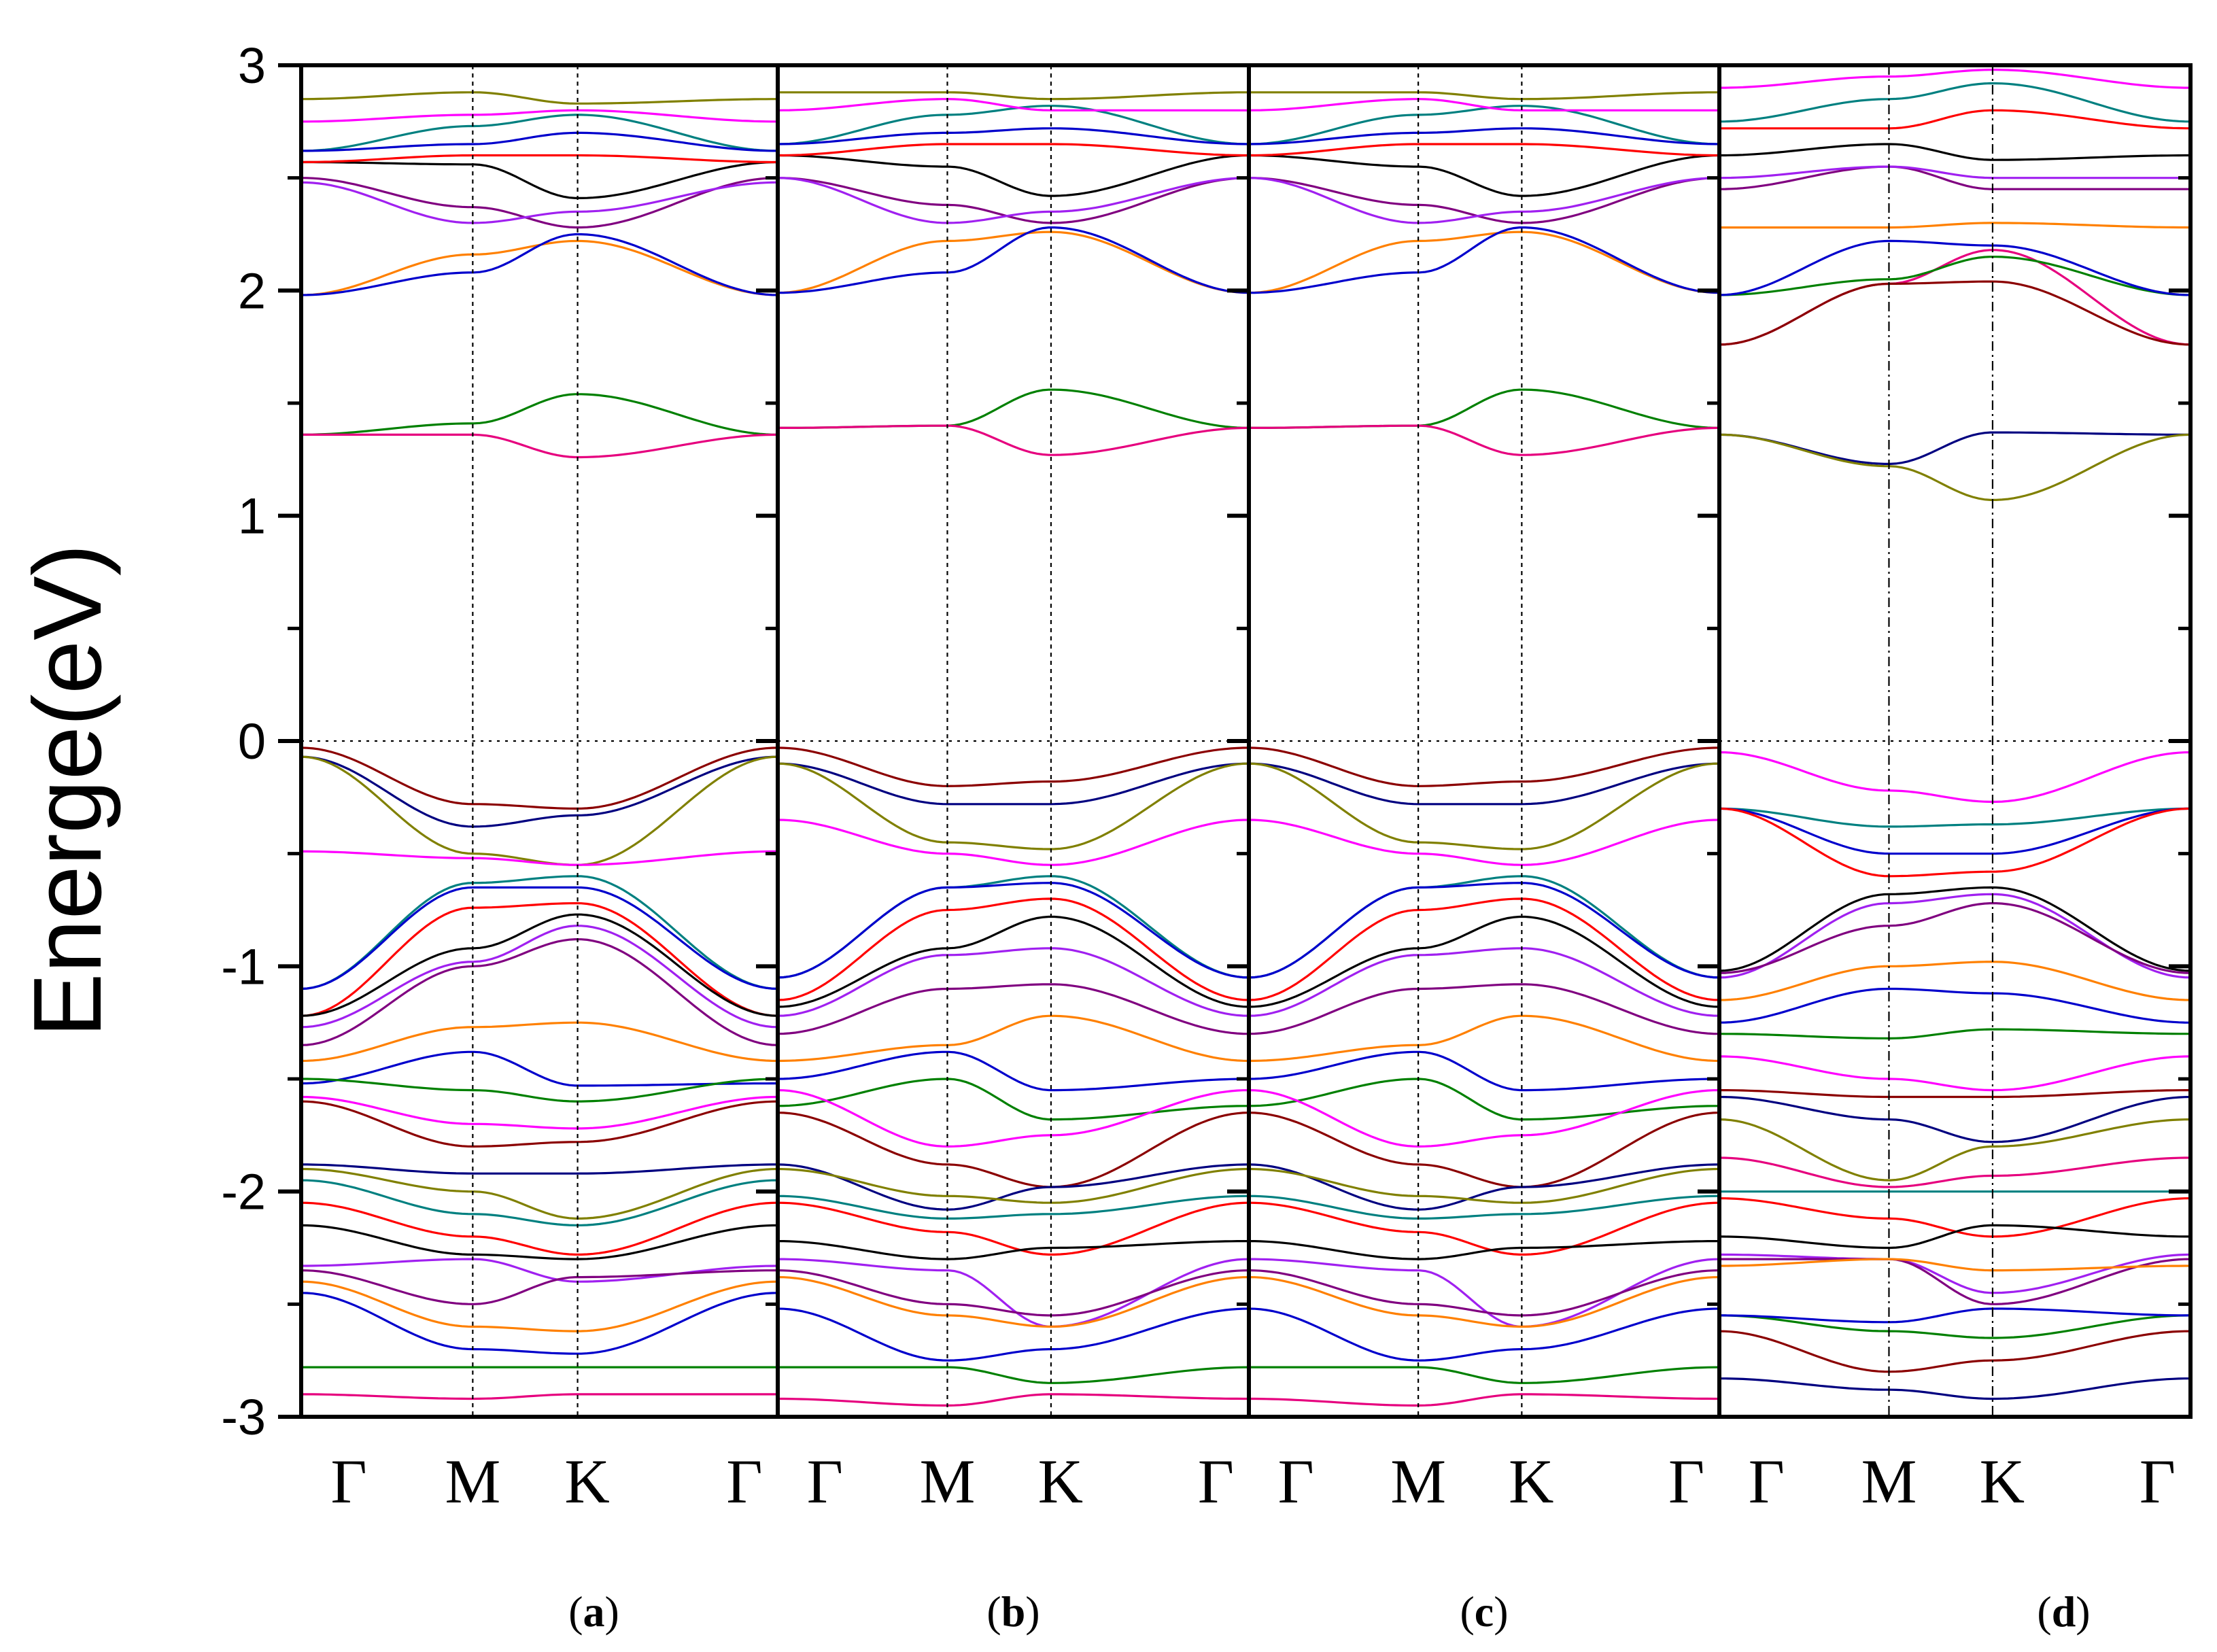  I want to click on panel-label: (a), so click(594, 1611).